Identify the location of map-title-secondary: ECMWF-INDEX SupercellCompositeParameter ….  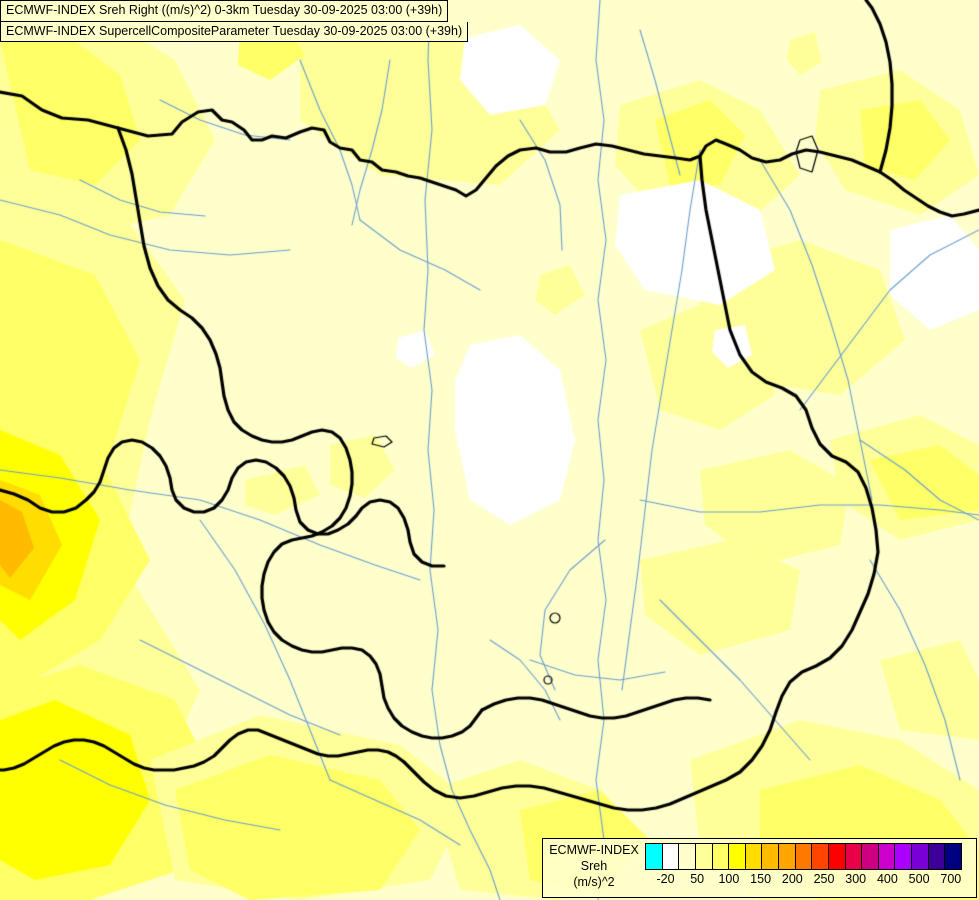
(234, 31).